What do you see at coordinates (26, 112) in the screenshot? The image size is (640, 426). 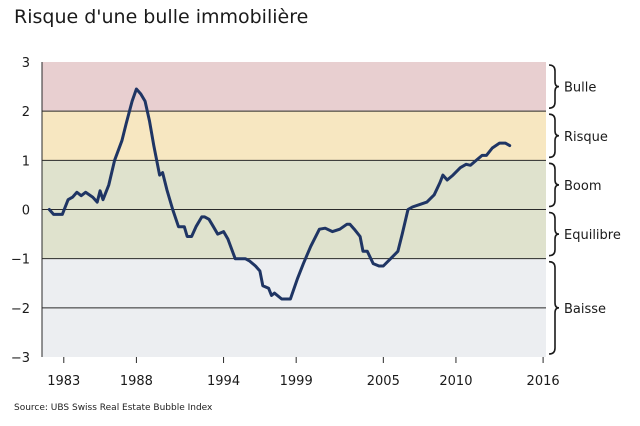 I see `y-tick-label: 2` at bounding box center [26, 112].